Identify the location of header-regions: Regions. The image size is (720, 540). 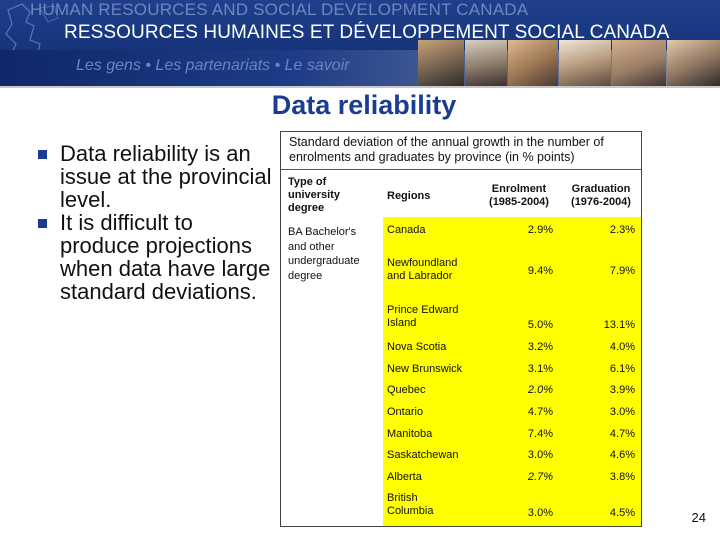
(409, 196).